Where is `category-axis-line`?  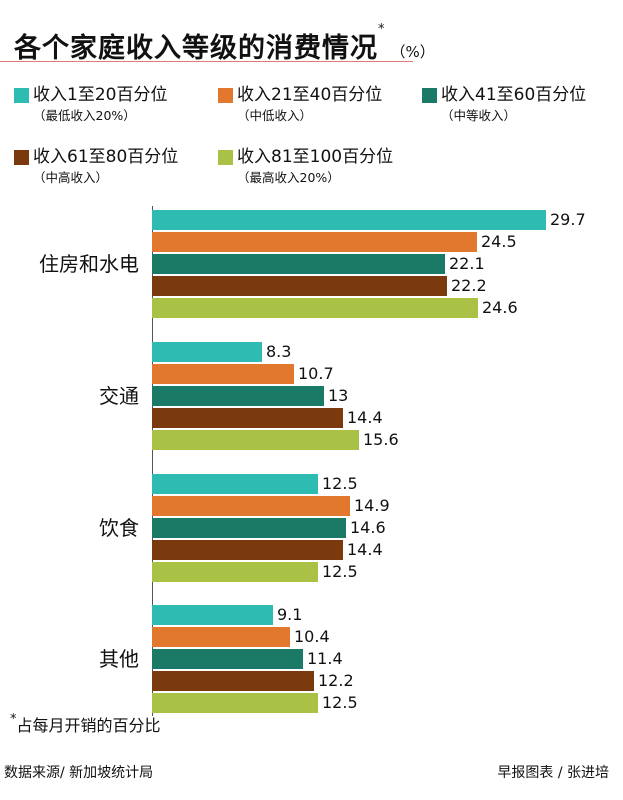
category-axis-line is located at coordinates (152, 461).